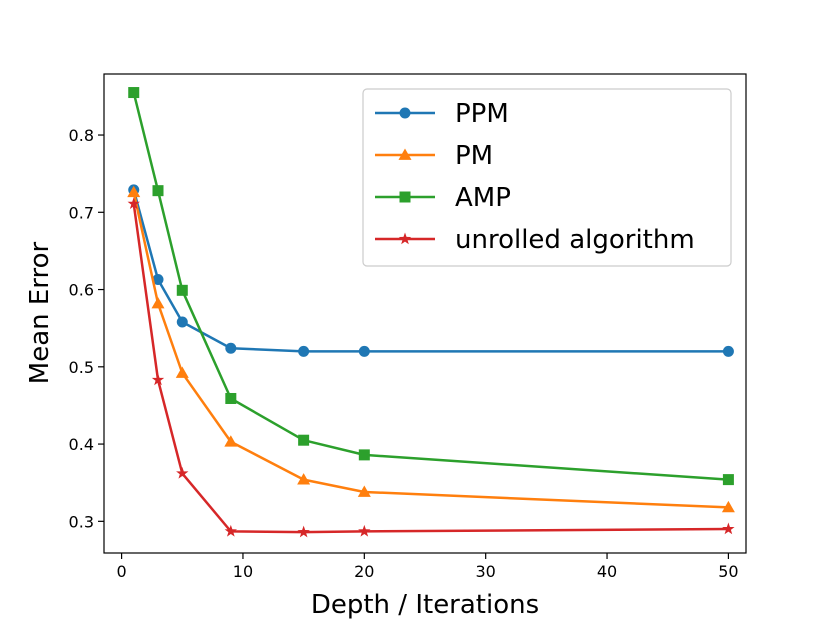 This screenshot has width=830, height=623. What do you see at coordinates (442, 114) in the screenshot?
I see `legend-item: PPM` at bounding box center [442, 114].